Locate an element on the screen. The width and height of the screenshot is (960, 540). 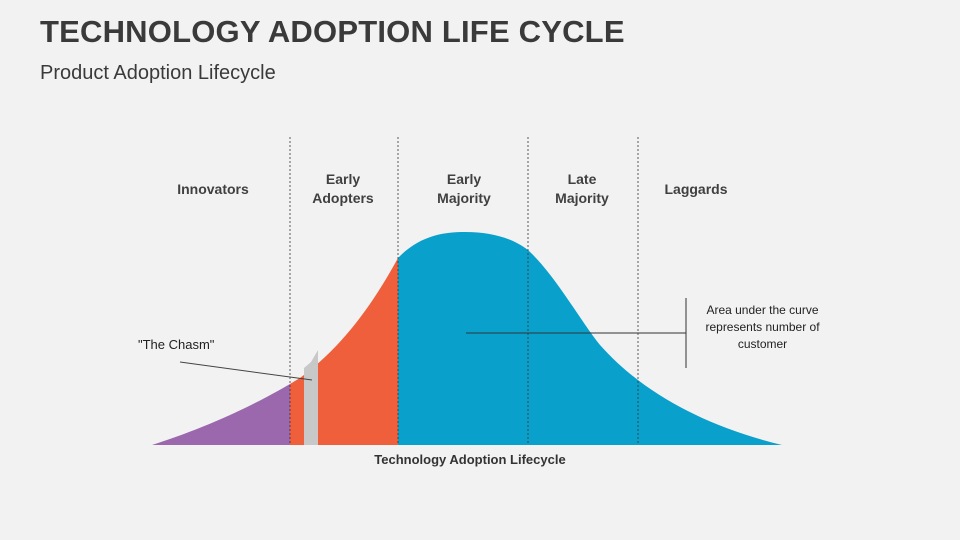
segment-label-innovators: Innovators is located at coordinates (213, 189).